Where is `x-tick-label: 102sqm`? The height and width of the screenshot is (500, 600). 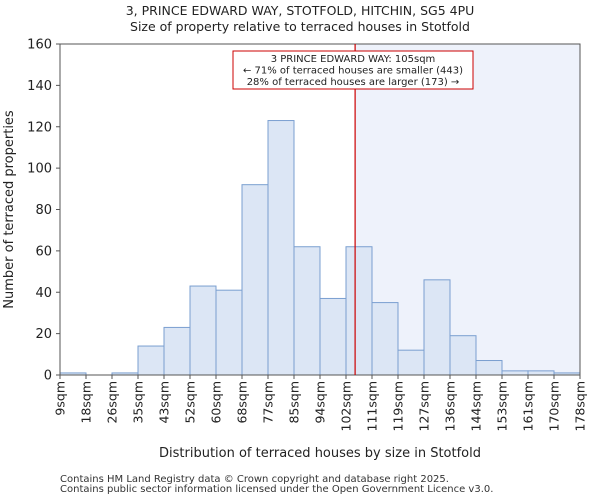
x-tick-label: 102sqm is located at coordinates (346, 406).